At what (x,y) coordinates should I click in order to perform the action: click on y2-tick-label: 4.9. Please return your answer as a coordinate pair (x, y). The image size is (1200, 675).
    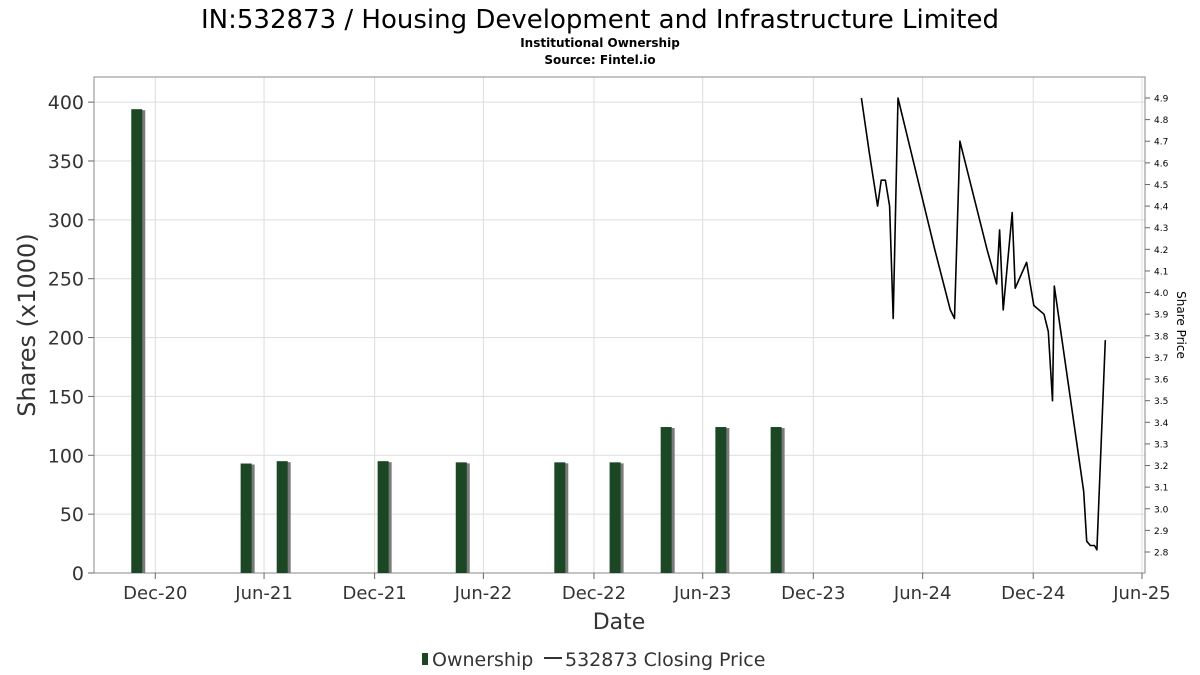
    Looking at the image, I should click on (1161, 100).